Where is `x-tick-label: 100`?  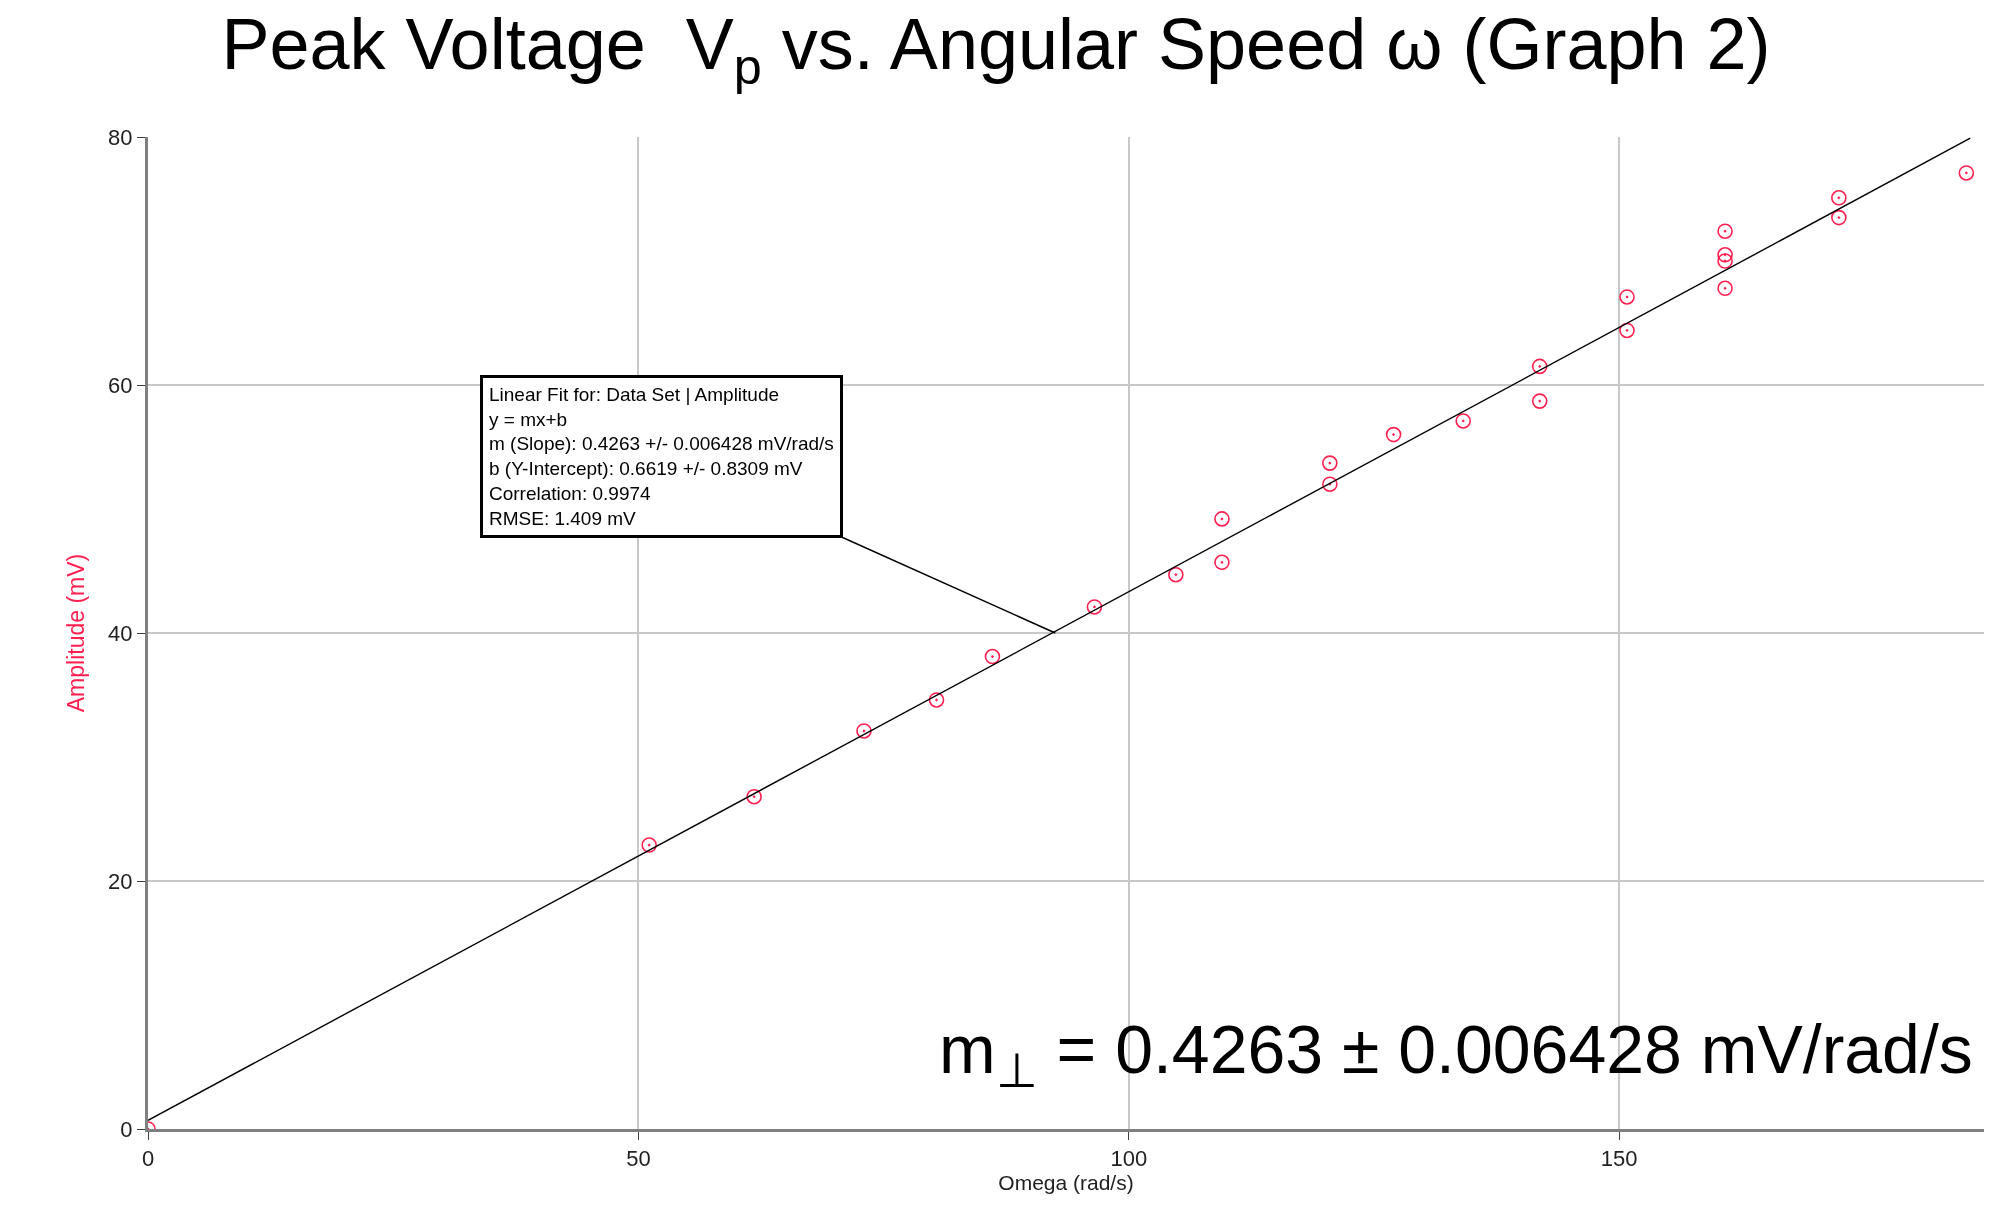 x-tick-label: 100 is located at coordinates (1129, 1159).